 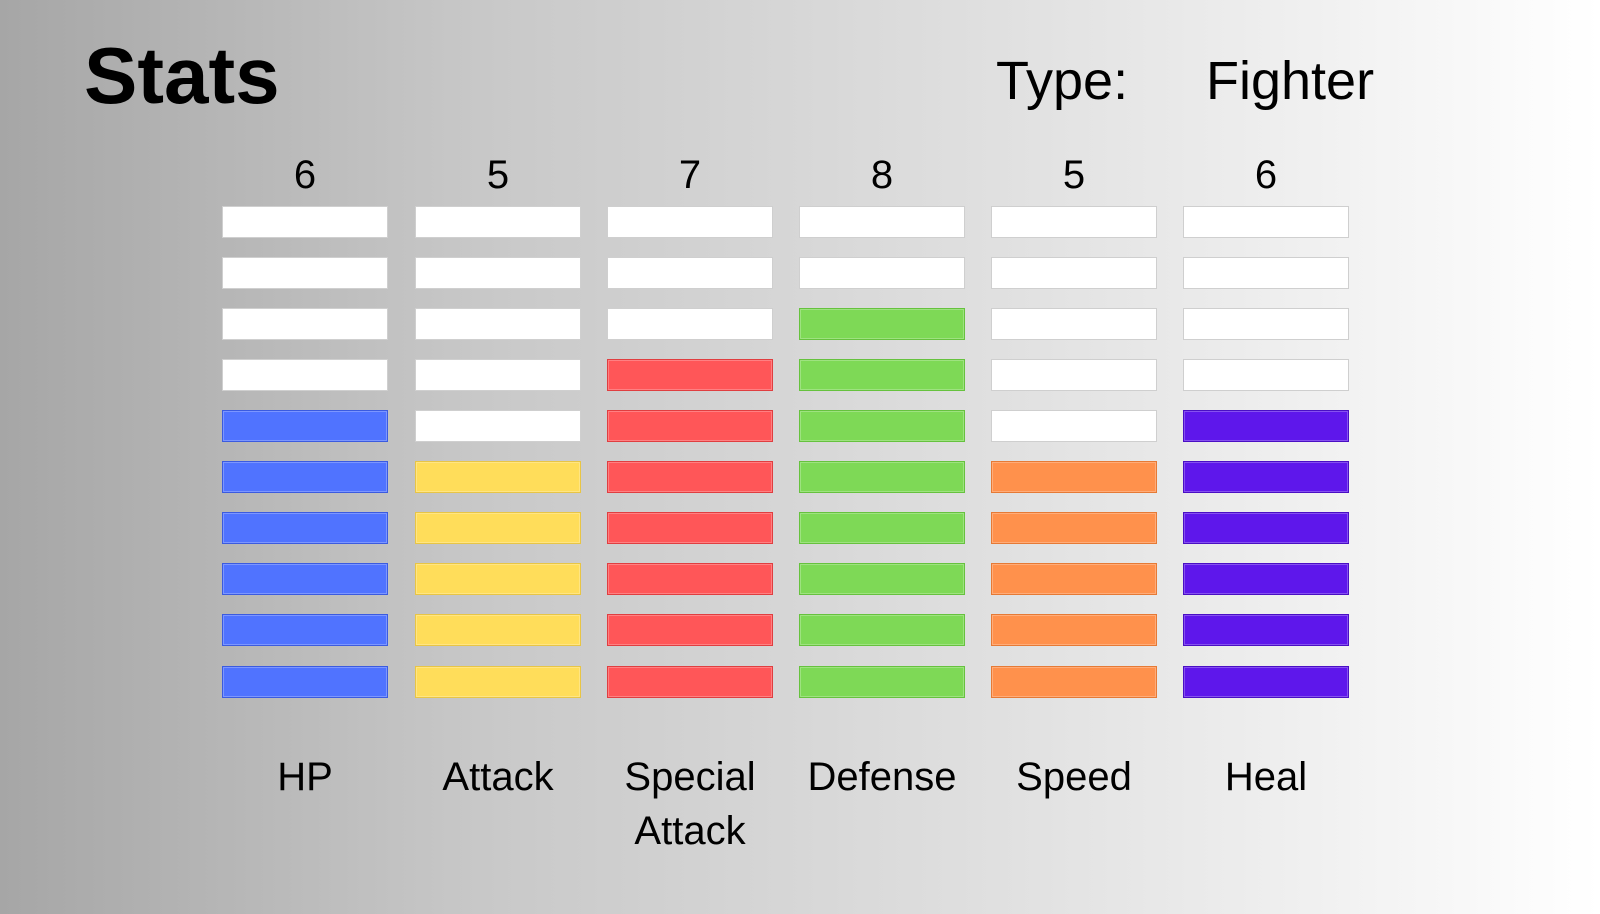 I want to click on stat-column-special-attack: 7 Special Attack, so click(x=690, y=501).